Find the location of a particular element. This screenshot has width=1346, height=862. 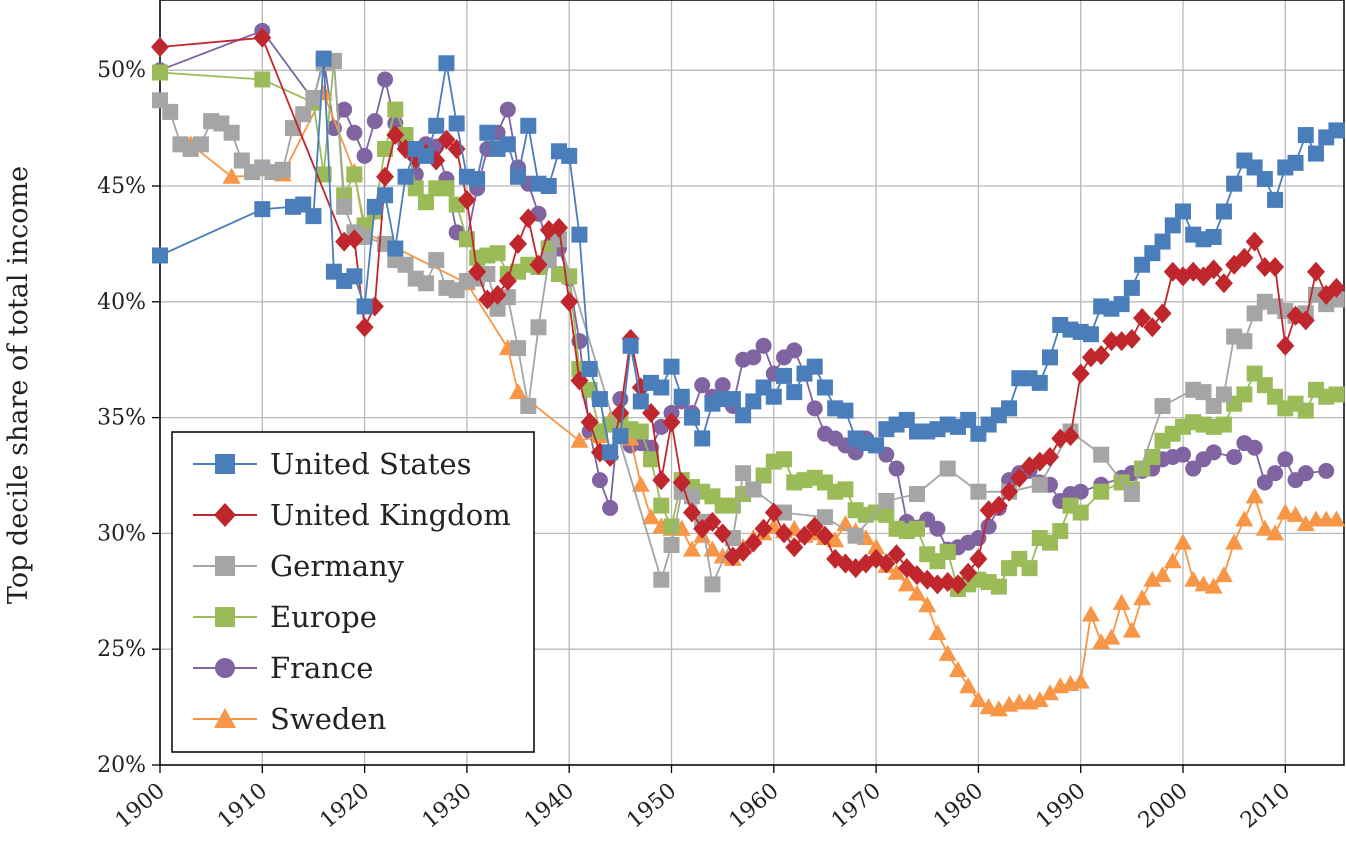

y-tick-label: 20% is located at coordinates (121, 765).